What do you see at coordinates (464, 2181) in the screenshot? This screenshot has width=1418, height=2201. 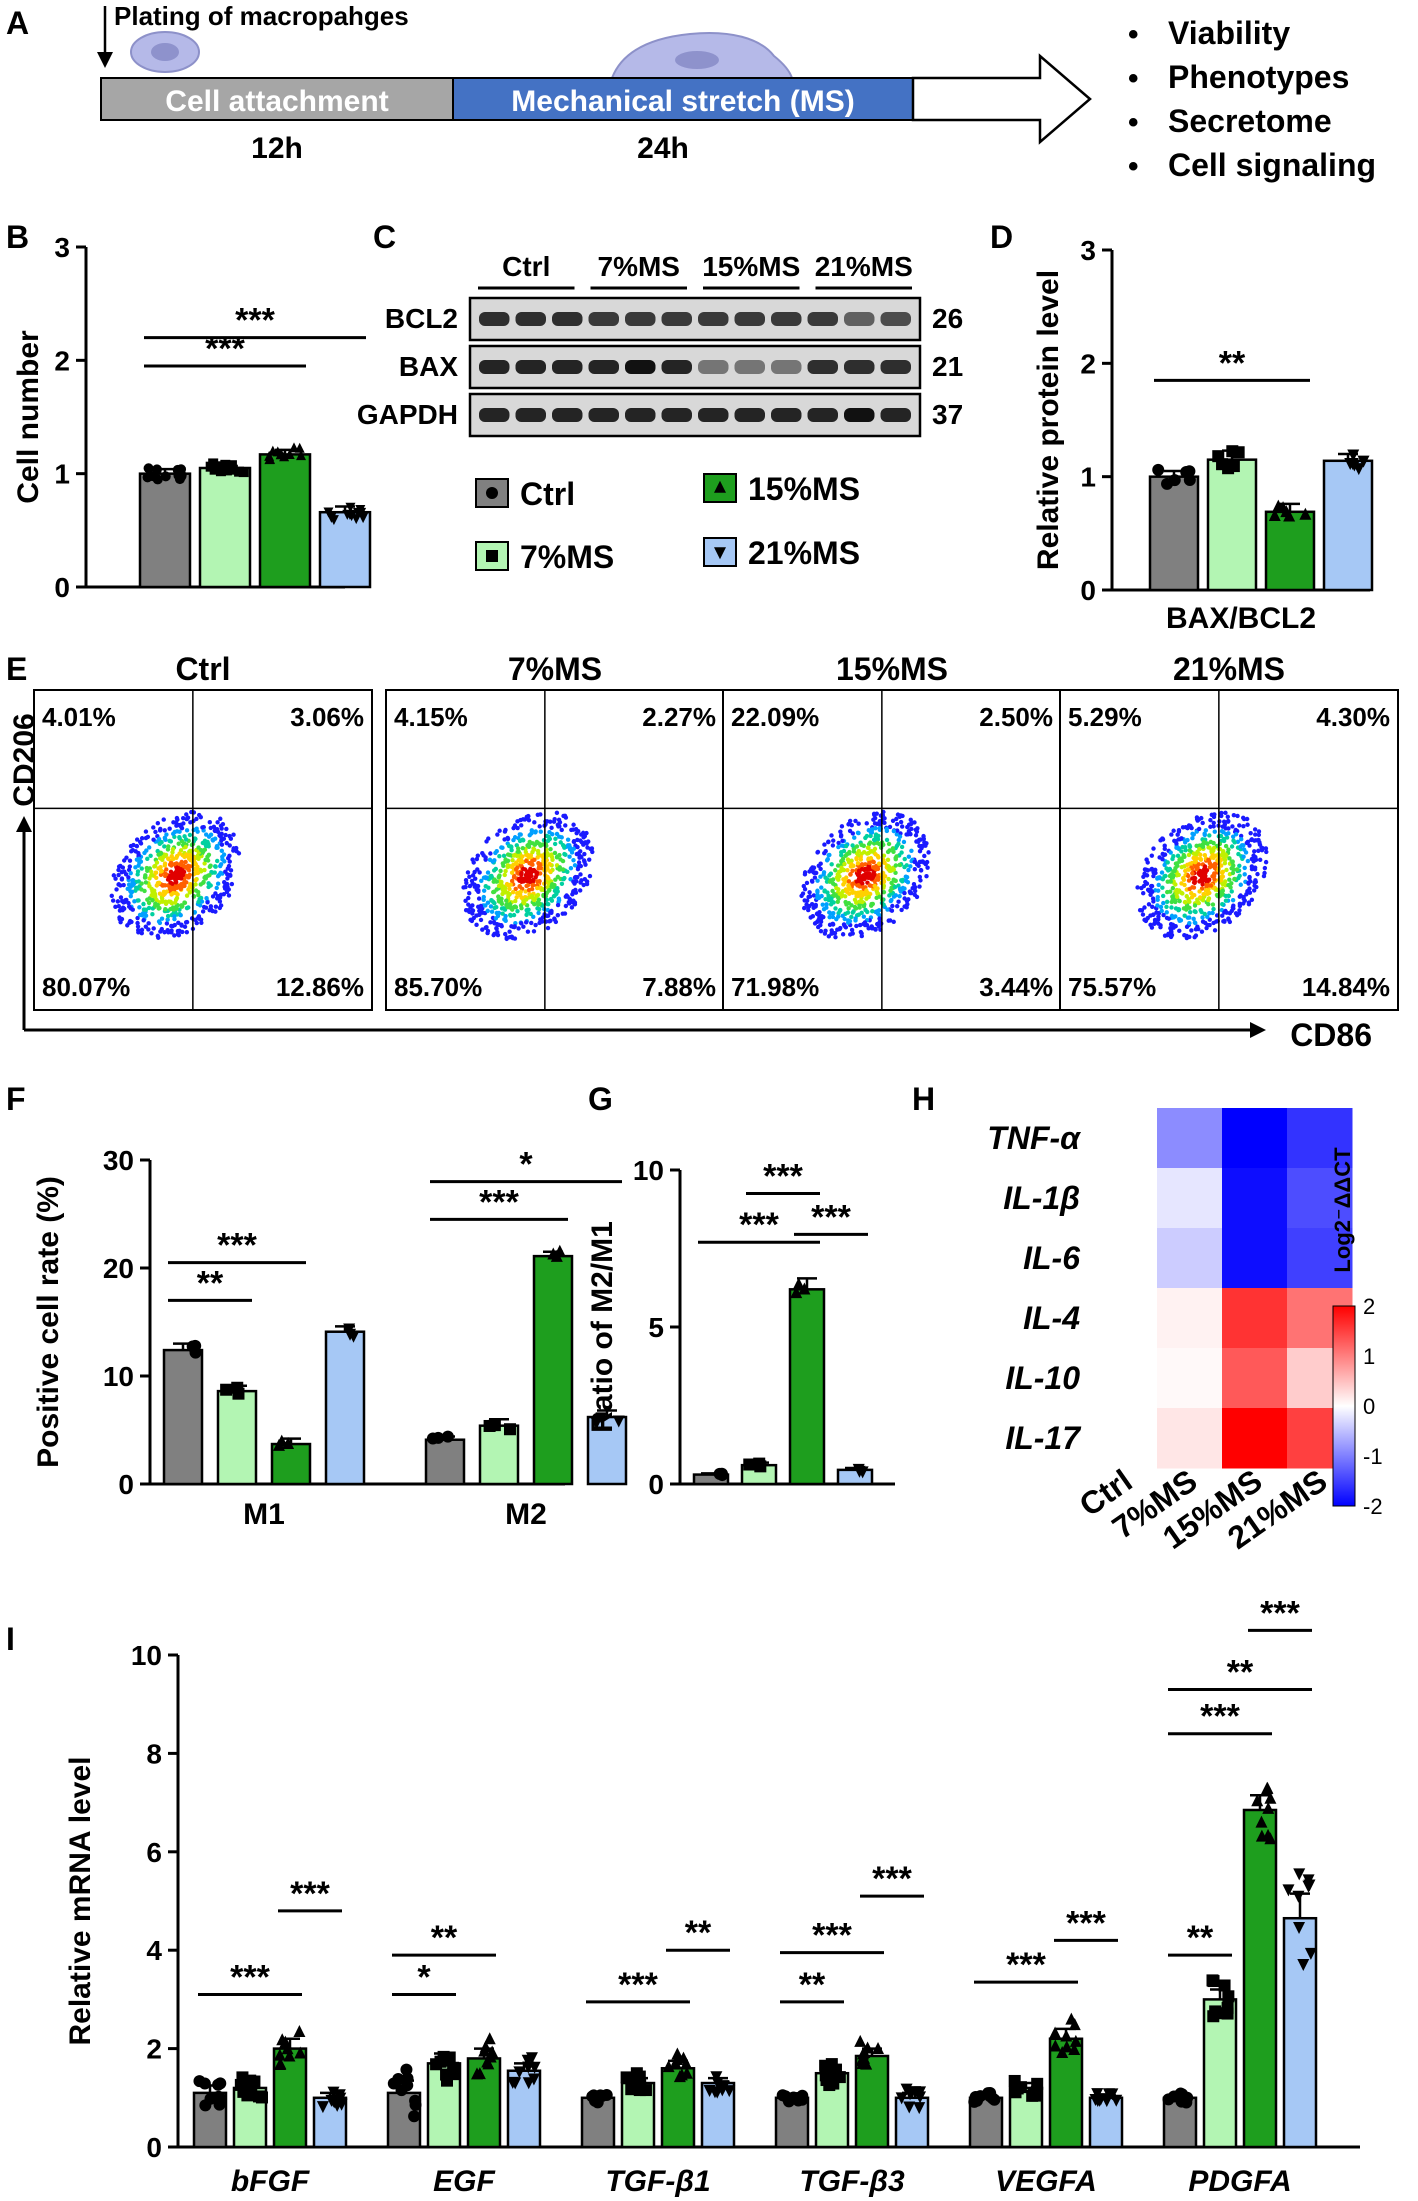 I see `category-label: EGF` at bounding box center [464, 2181].